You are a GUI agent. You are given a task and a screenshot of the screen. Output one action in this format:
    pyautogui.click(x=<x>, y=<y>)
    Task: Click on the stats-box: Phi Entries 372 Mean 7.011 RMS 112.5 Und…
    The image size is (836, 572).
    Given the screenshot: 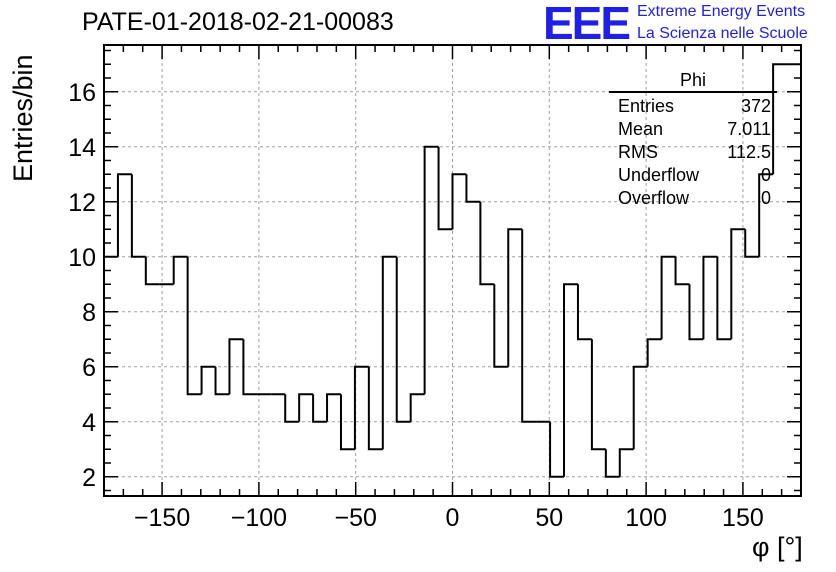 What is the action you would take?
    pyautogui.click(x=693, y=140)
    